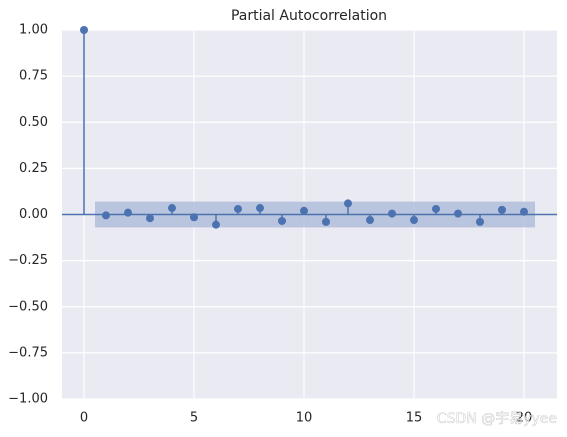 The width and height of the screenshot is (567, 437). What do you see at coordinates (28, 306) in the screenshot?
I see `y-tick-label: −0.50` at bounding box center [28, 306].